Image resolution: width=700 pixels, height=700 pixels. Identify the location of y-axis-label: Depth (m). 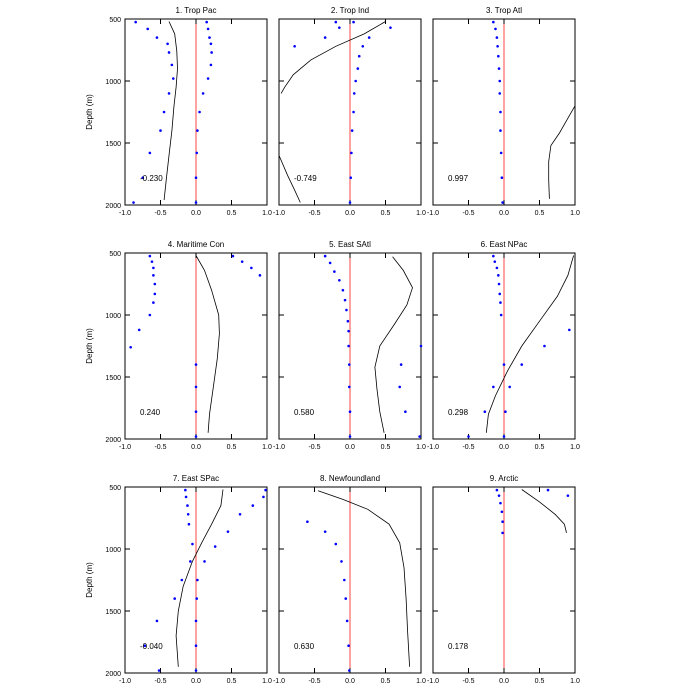
(89, 580).